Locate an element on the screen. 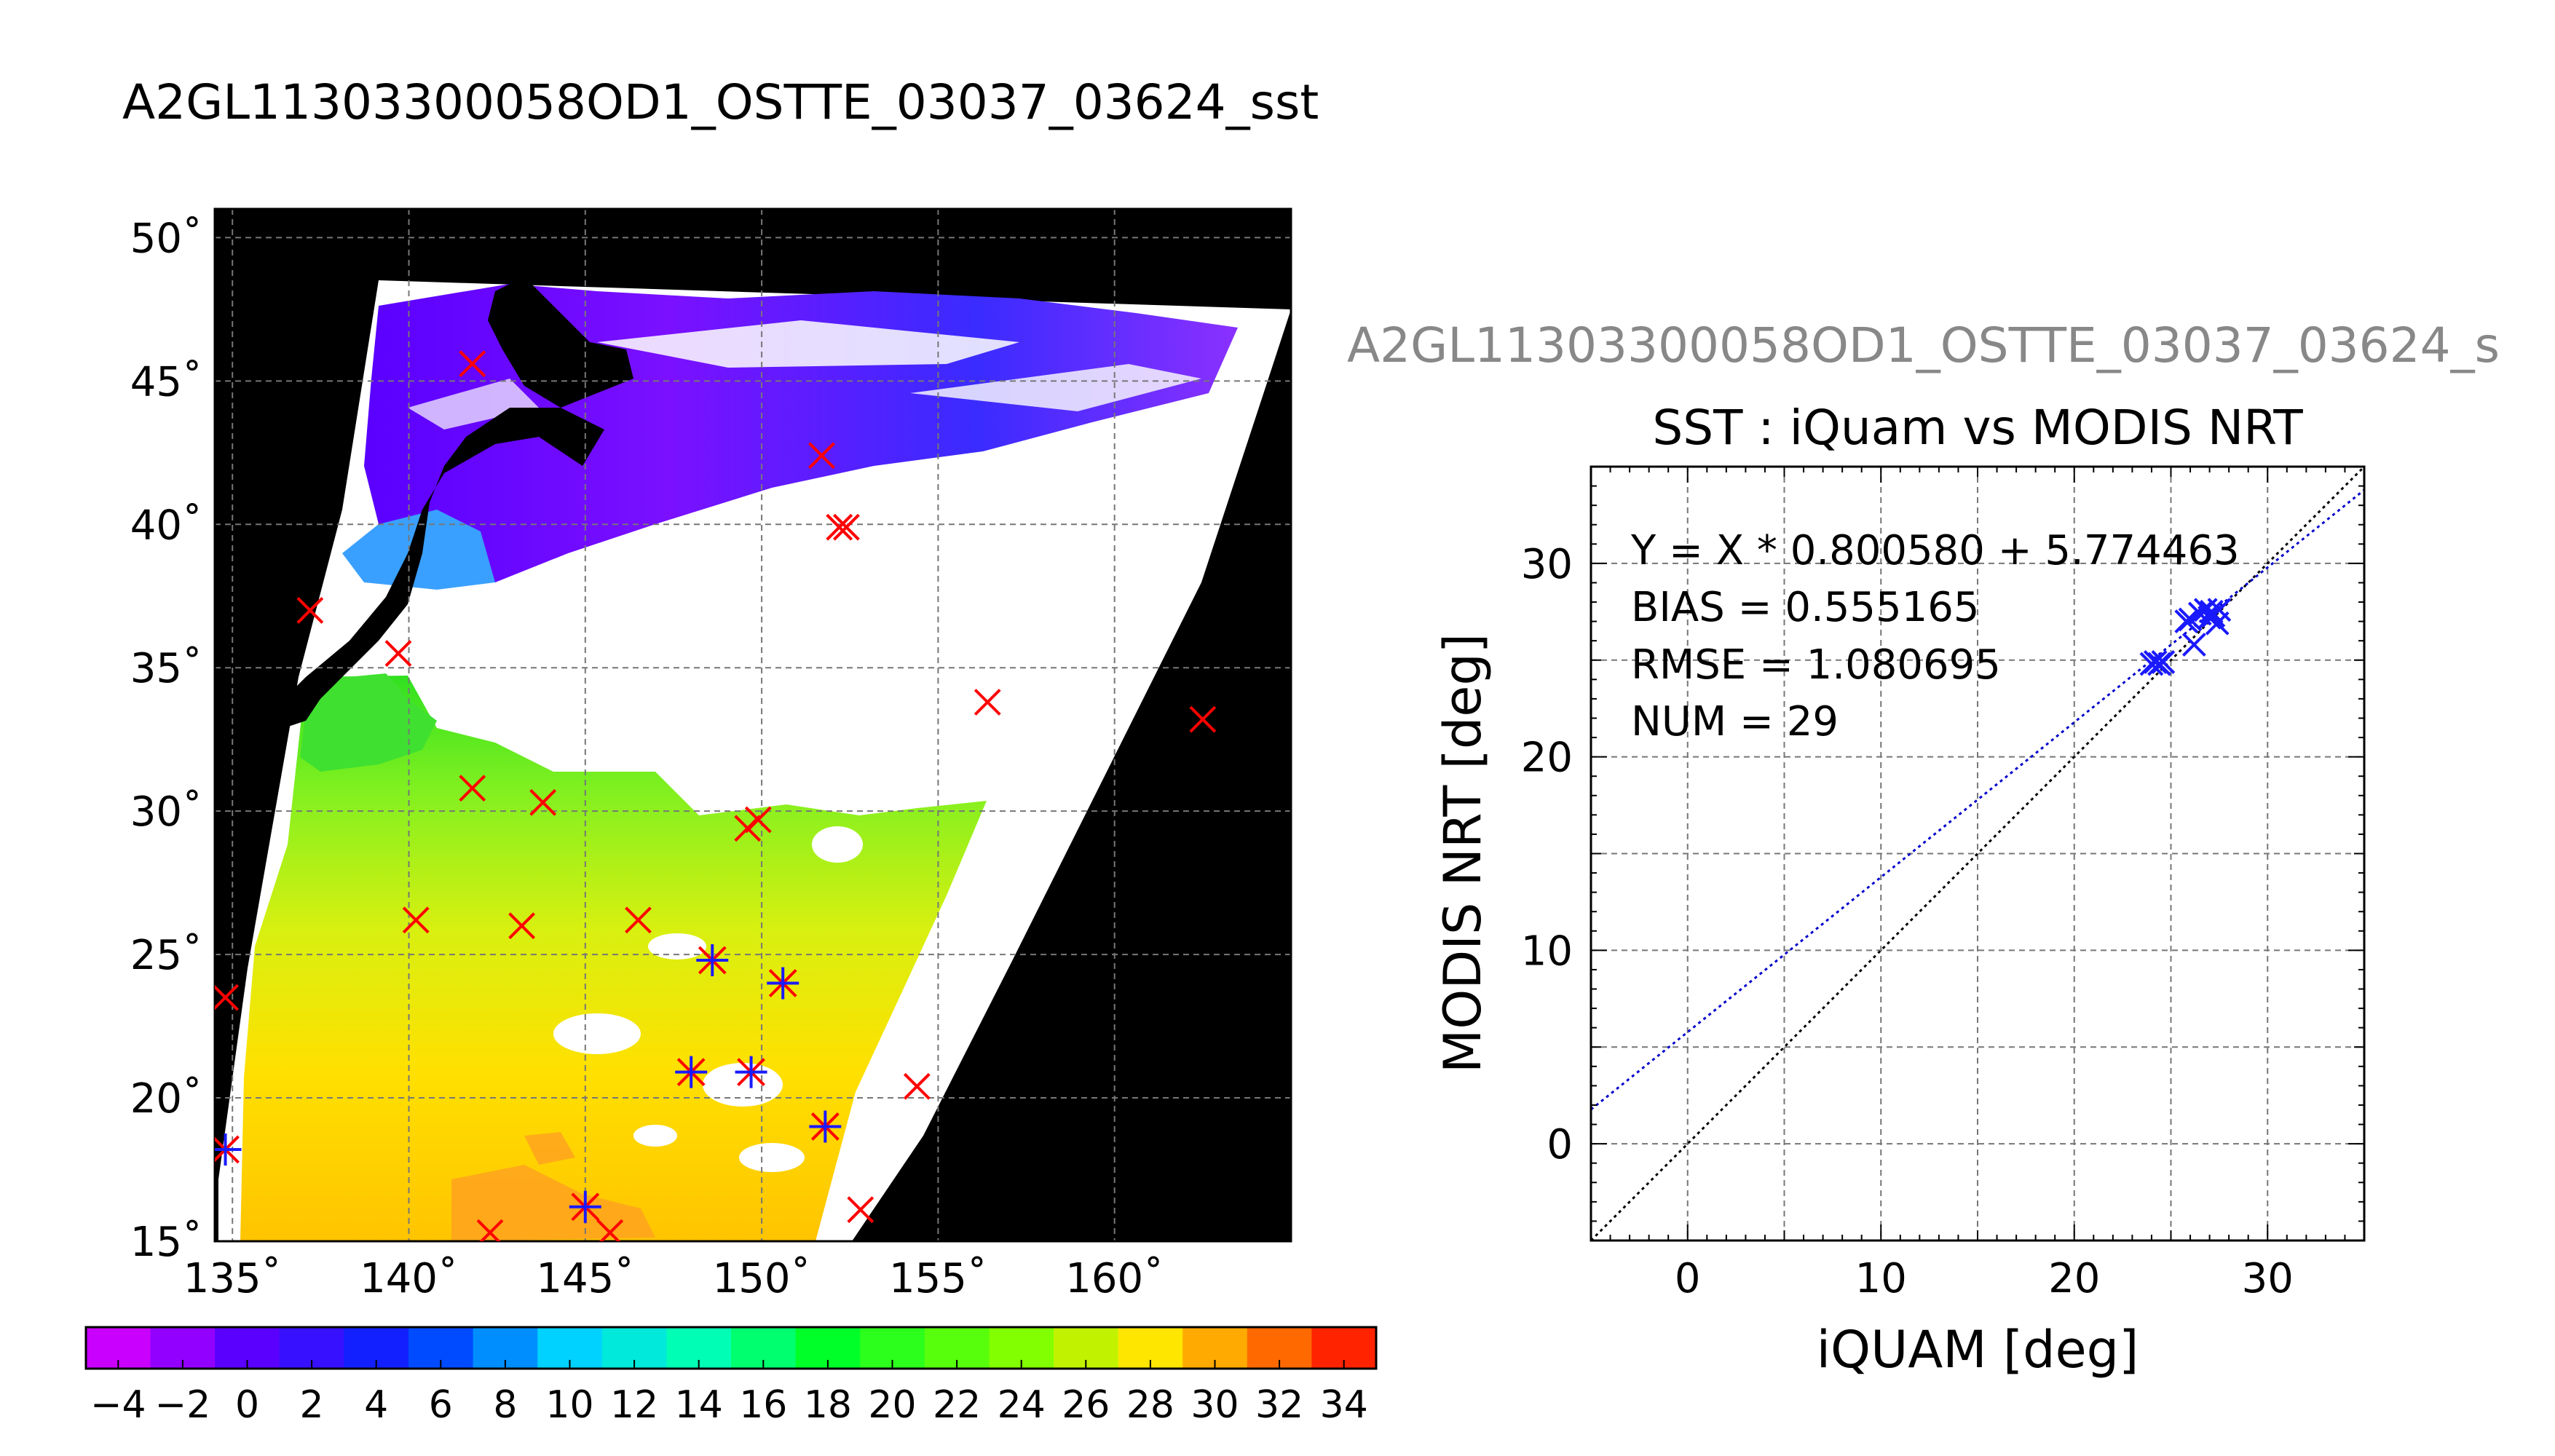  colorbar-tick-label: −4 is located at coordinates (118, 1405).